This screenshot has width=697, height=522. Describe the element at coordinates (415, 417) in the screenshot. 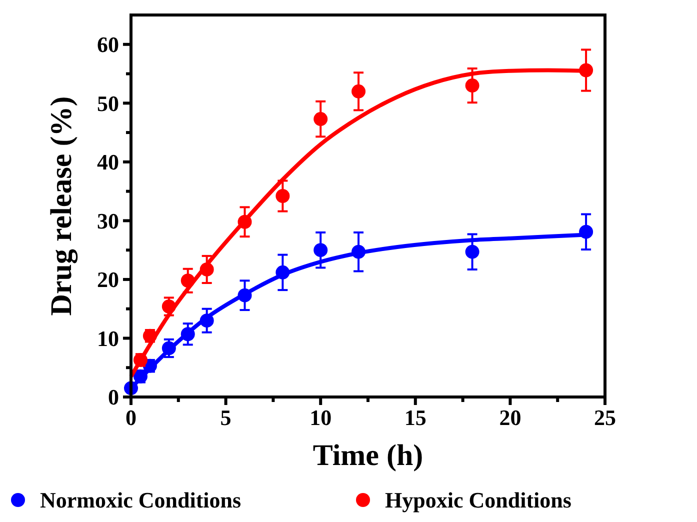

I see `x-tick-label: 15` at that location.